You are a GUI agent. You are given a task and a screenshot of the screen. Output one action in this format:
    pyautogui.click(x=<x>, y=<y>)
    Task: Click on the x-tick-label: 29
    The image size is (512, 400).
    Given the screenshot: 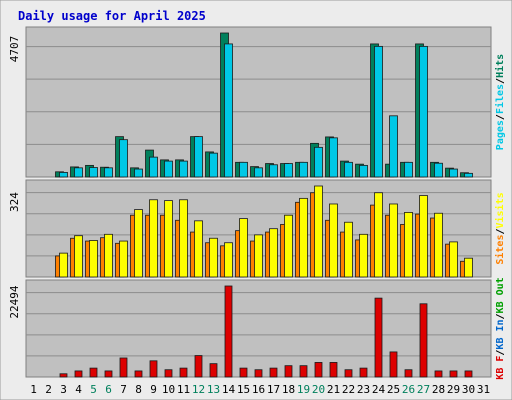 What is the action you would take?
    pyautogui.click(x=453, y=389)
    